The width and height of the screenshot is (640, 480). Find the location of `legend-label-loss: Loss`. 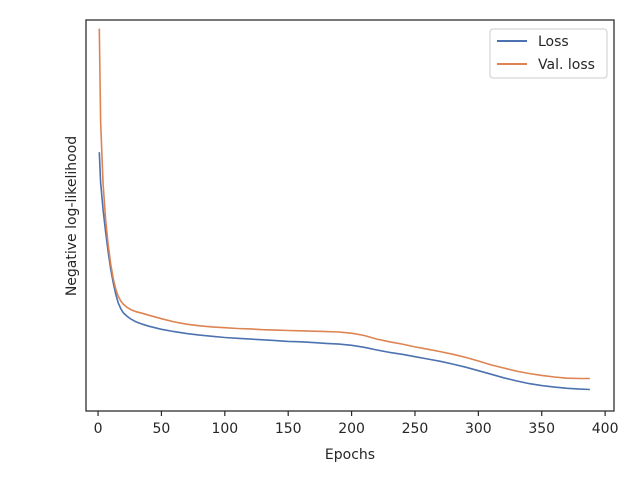

legend-label-loss: Loss is located at coordinates (553, 42).